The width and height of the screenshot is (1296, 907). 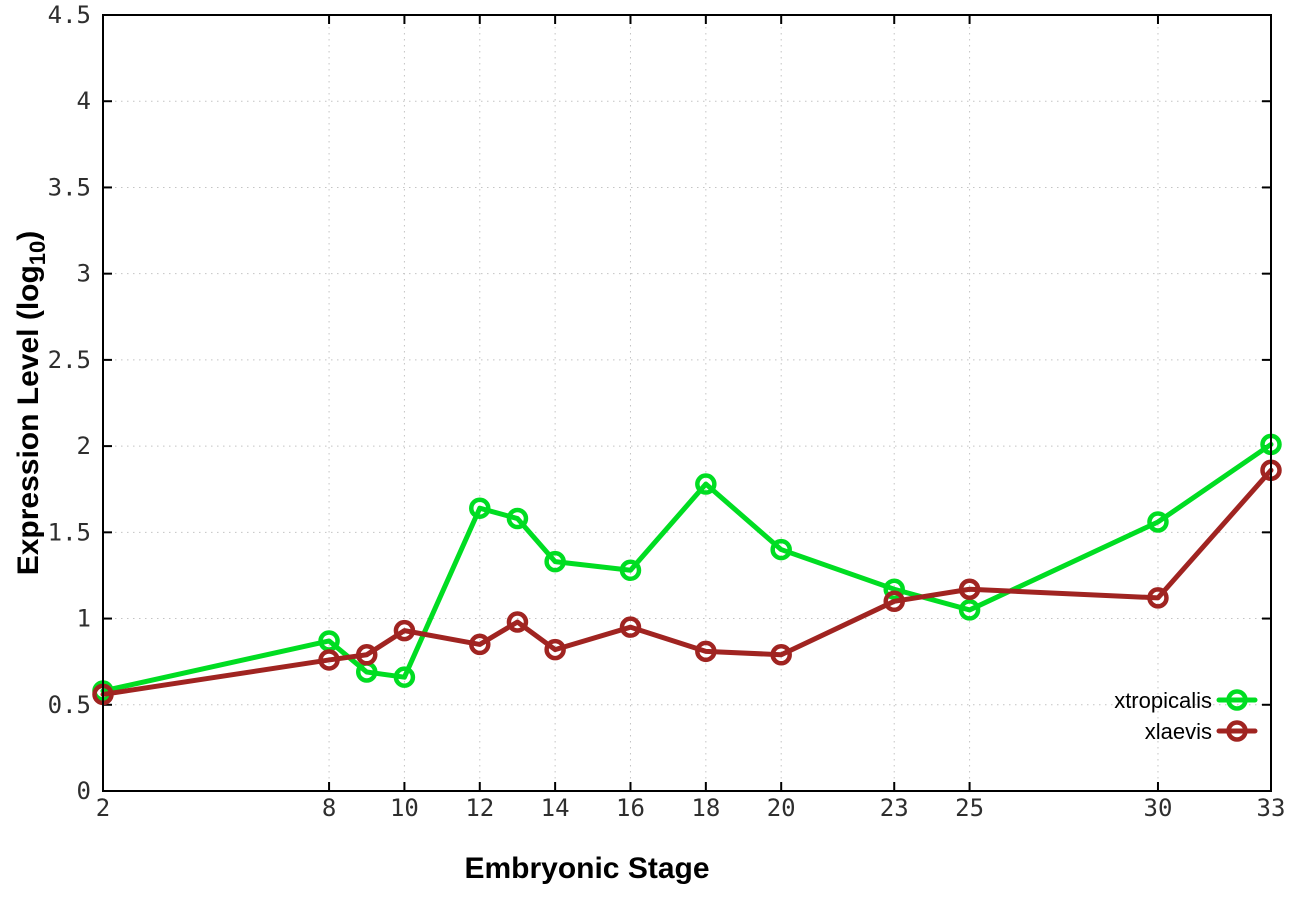 What do you see at coordinates (894, 808) in the screenshot?
I see `x-tick-label: 23` at bounding box center [894, 808].